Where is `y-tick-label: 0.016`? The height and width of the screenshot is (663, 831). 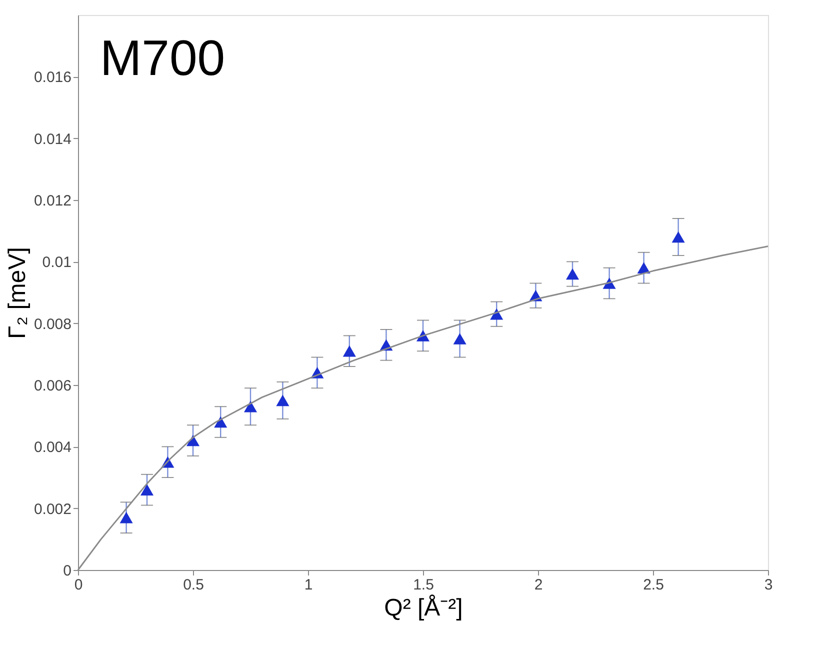
y-tick-label: 0.016 is located at coordinates (53, 77).